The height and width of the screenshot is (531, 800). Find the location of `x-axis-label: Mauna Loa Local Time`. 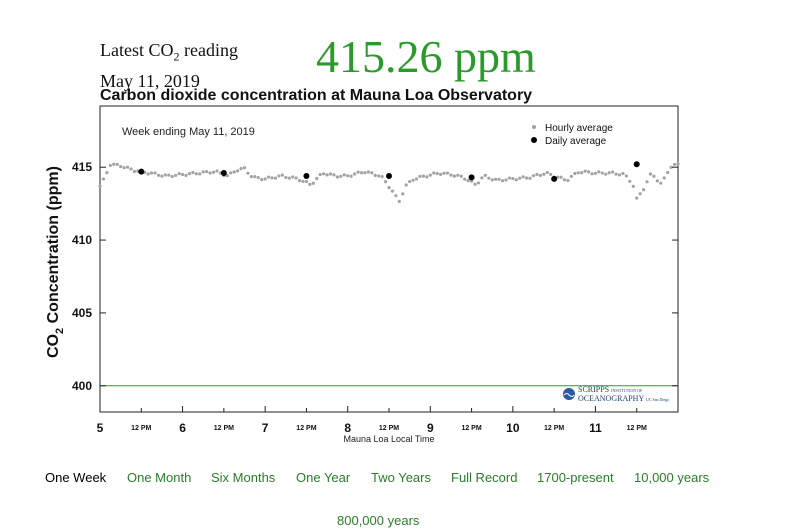

x-axis-label: Mauna Loa Local Time is located at coordinates (388, 439).